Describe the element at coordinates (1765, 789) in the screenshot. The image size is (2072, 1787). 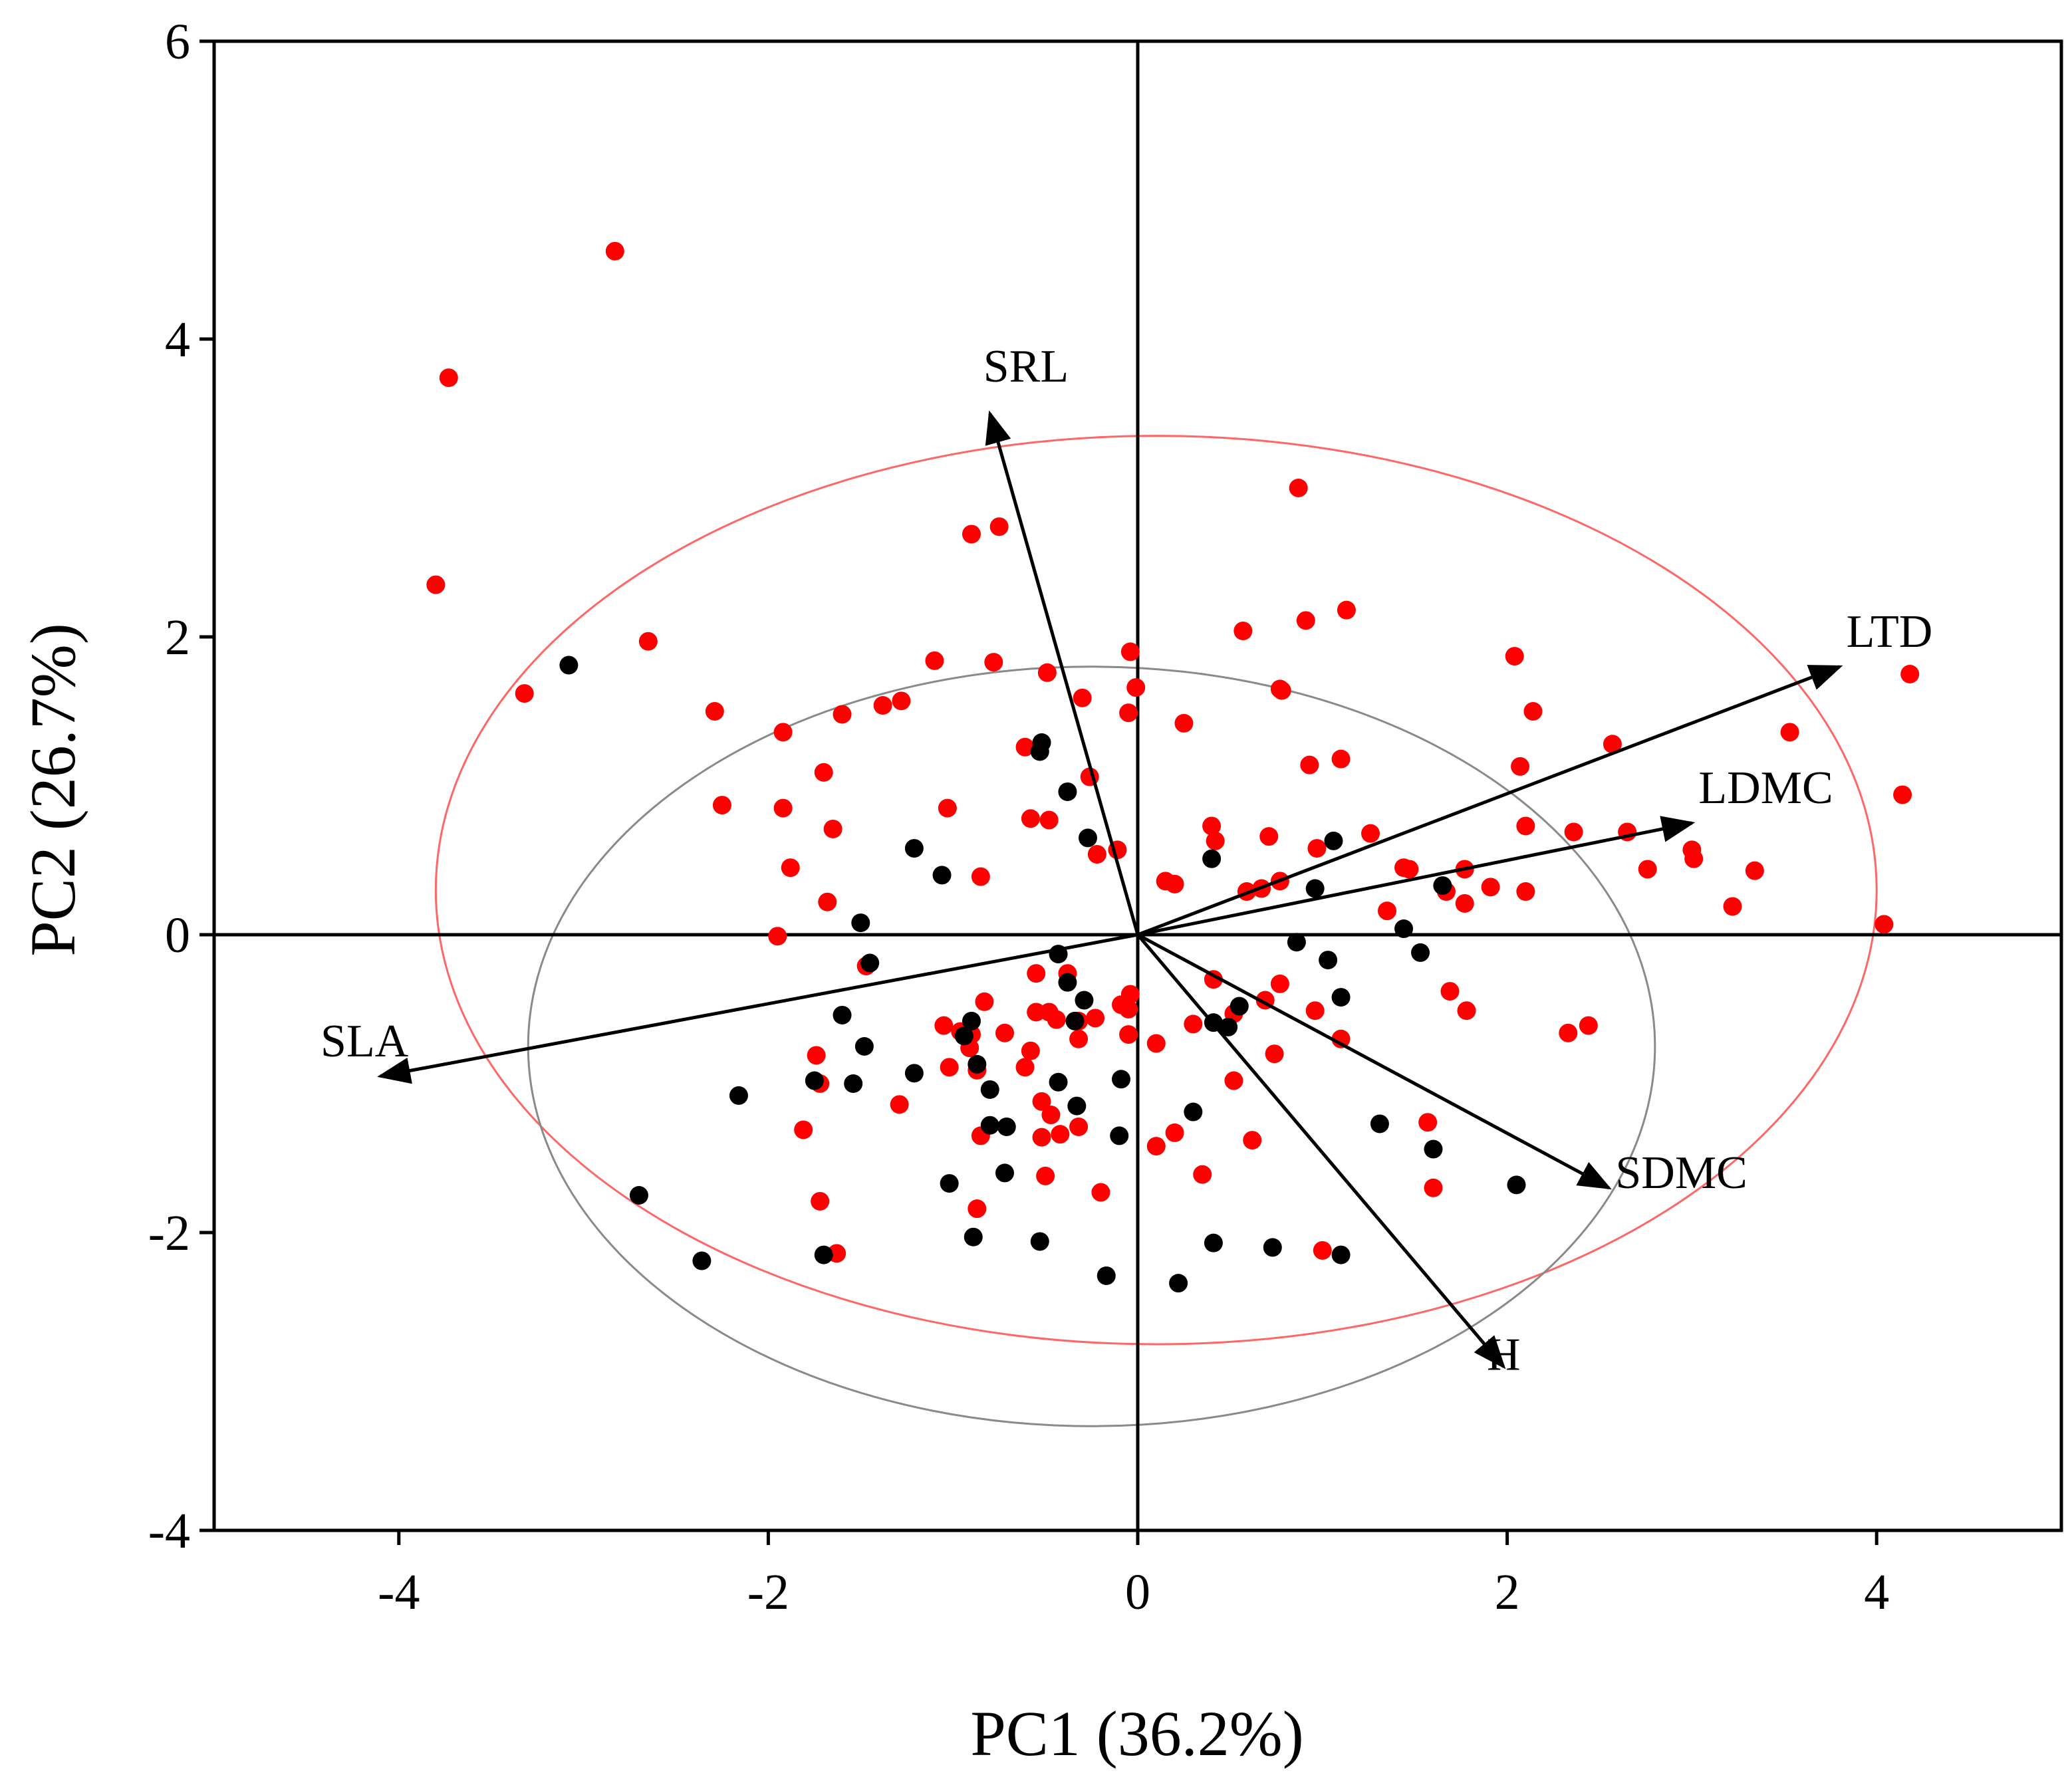
I see `loading-label-ldmc: LDMC` at that location.